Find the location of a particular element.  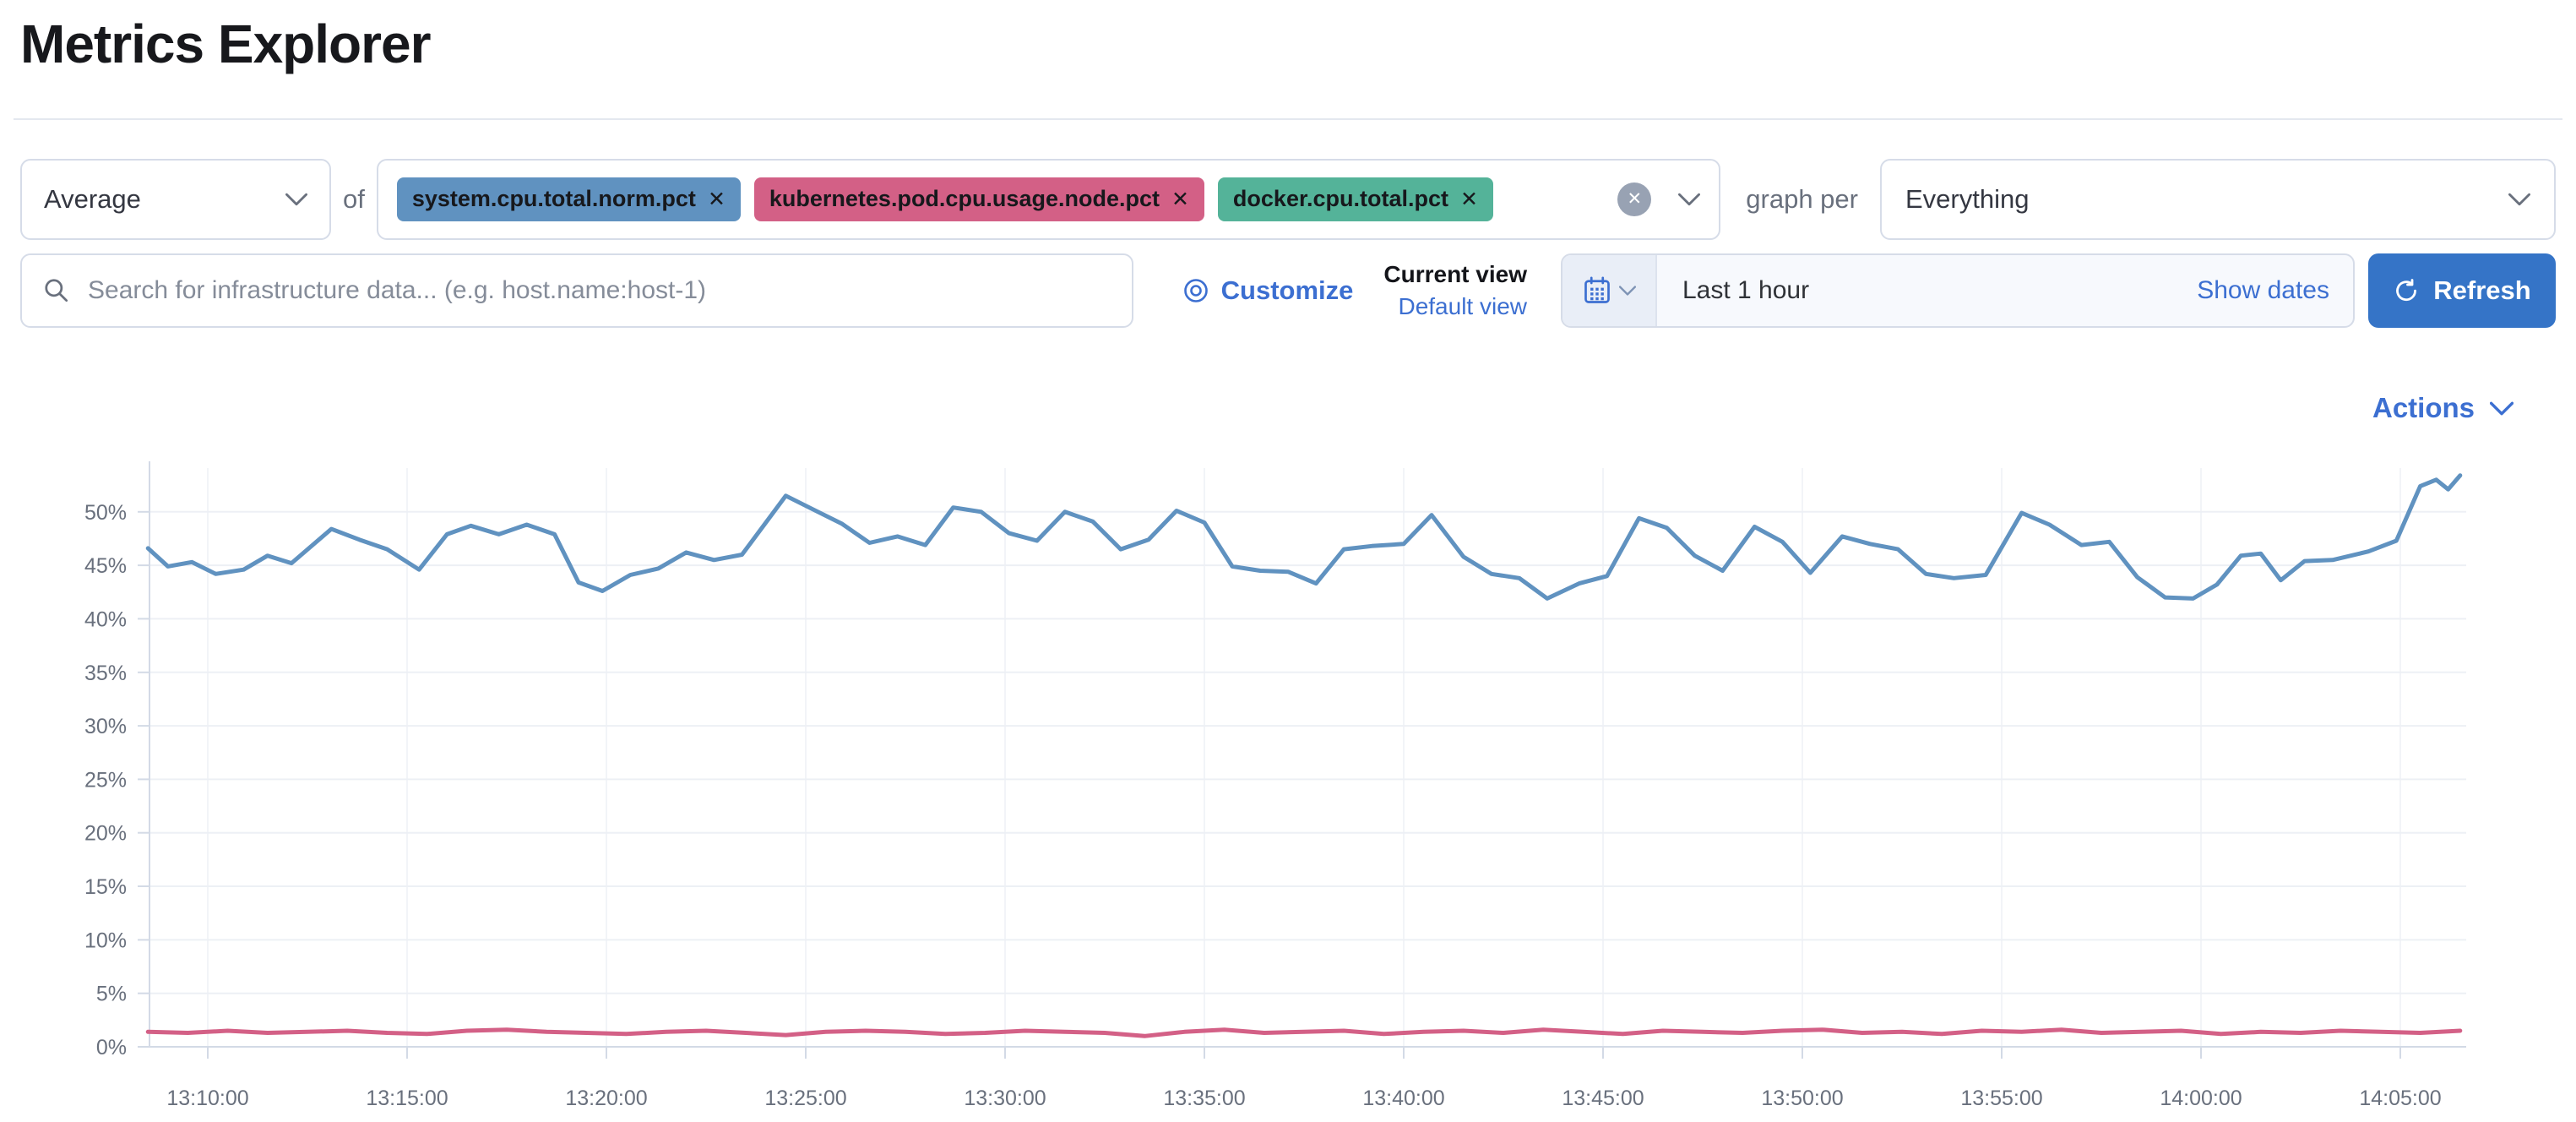

group-by-value: Everything is located at coordinates (1967, 198).